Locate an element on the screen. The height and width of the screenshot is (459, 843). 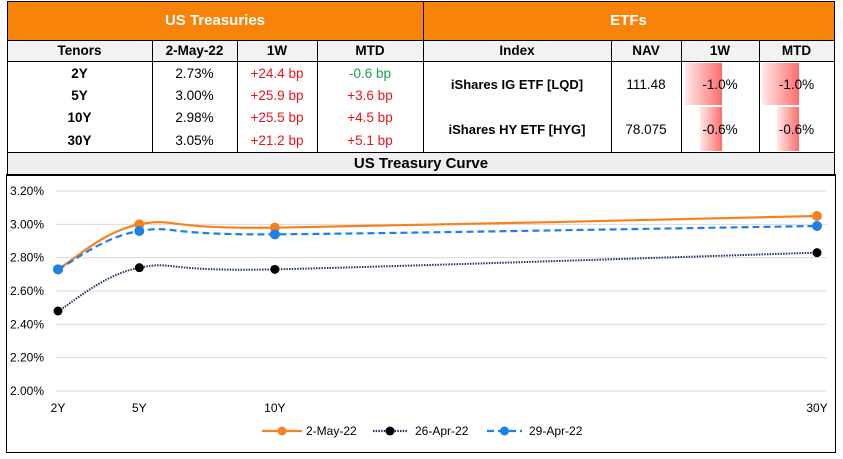
y-tick-label: 2.00% is located at coordinates (27, 391).